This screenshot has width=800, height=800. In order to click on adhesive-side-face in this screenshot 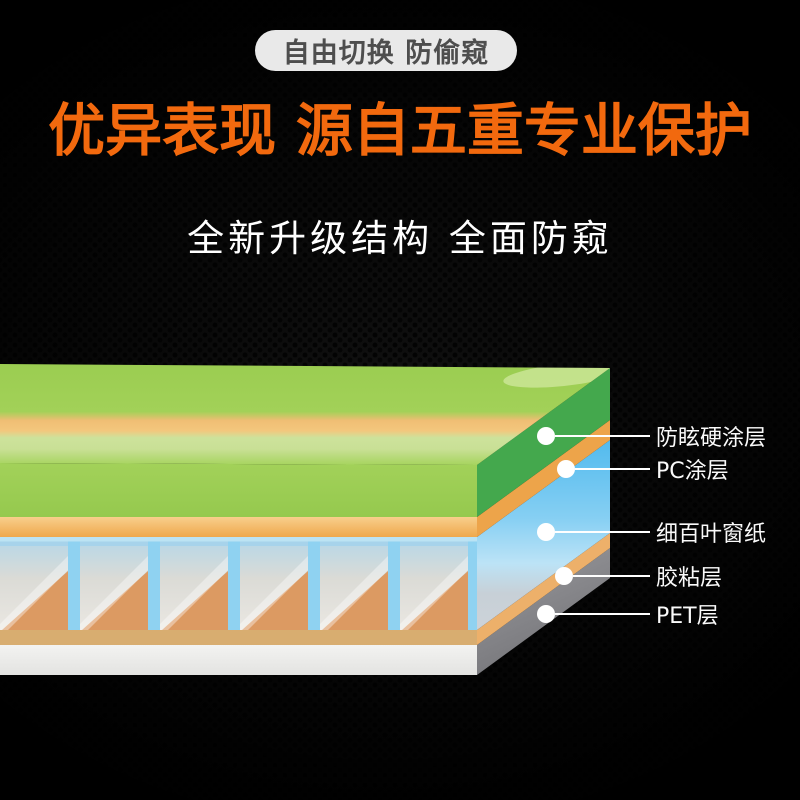, I will do `click(543, 589)`.